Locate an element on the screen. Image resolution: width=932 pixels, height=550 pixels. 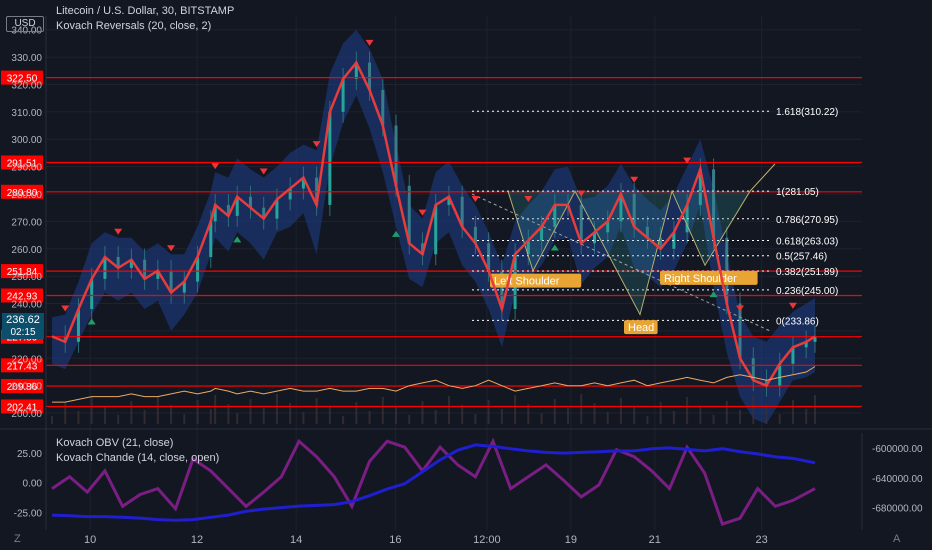
head-and-shoulders-pattern: Left Shoulder Head Right Shoulder is located at coordinates (623, 249).